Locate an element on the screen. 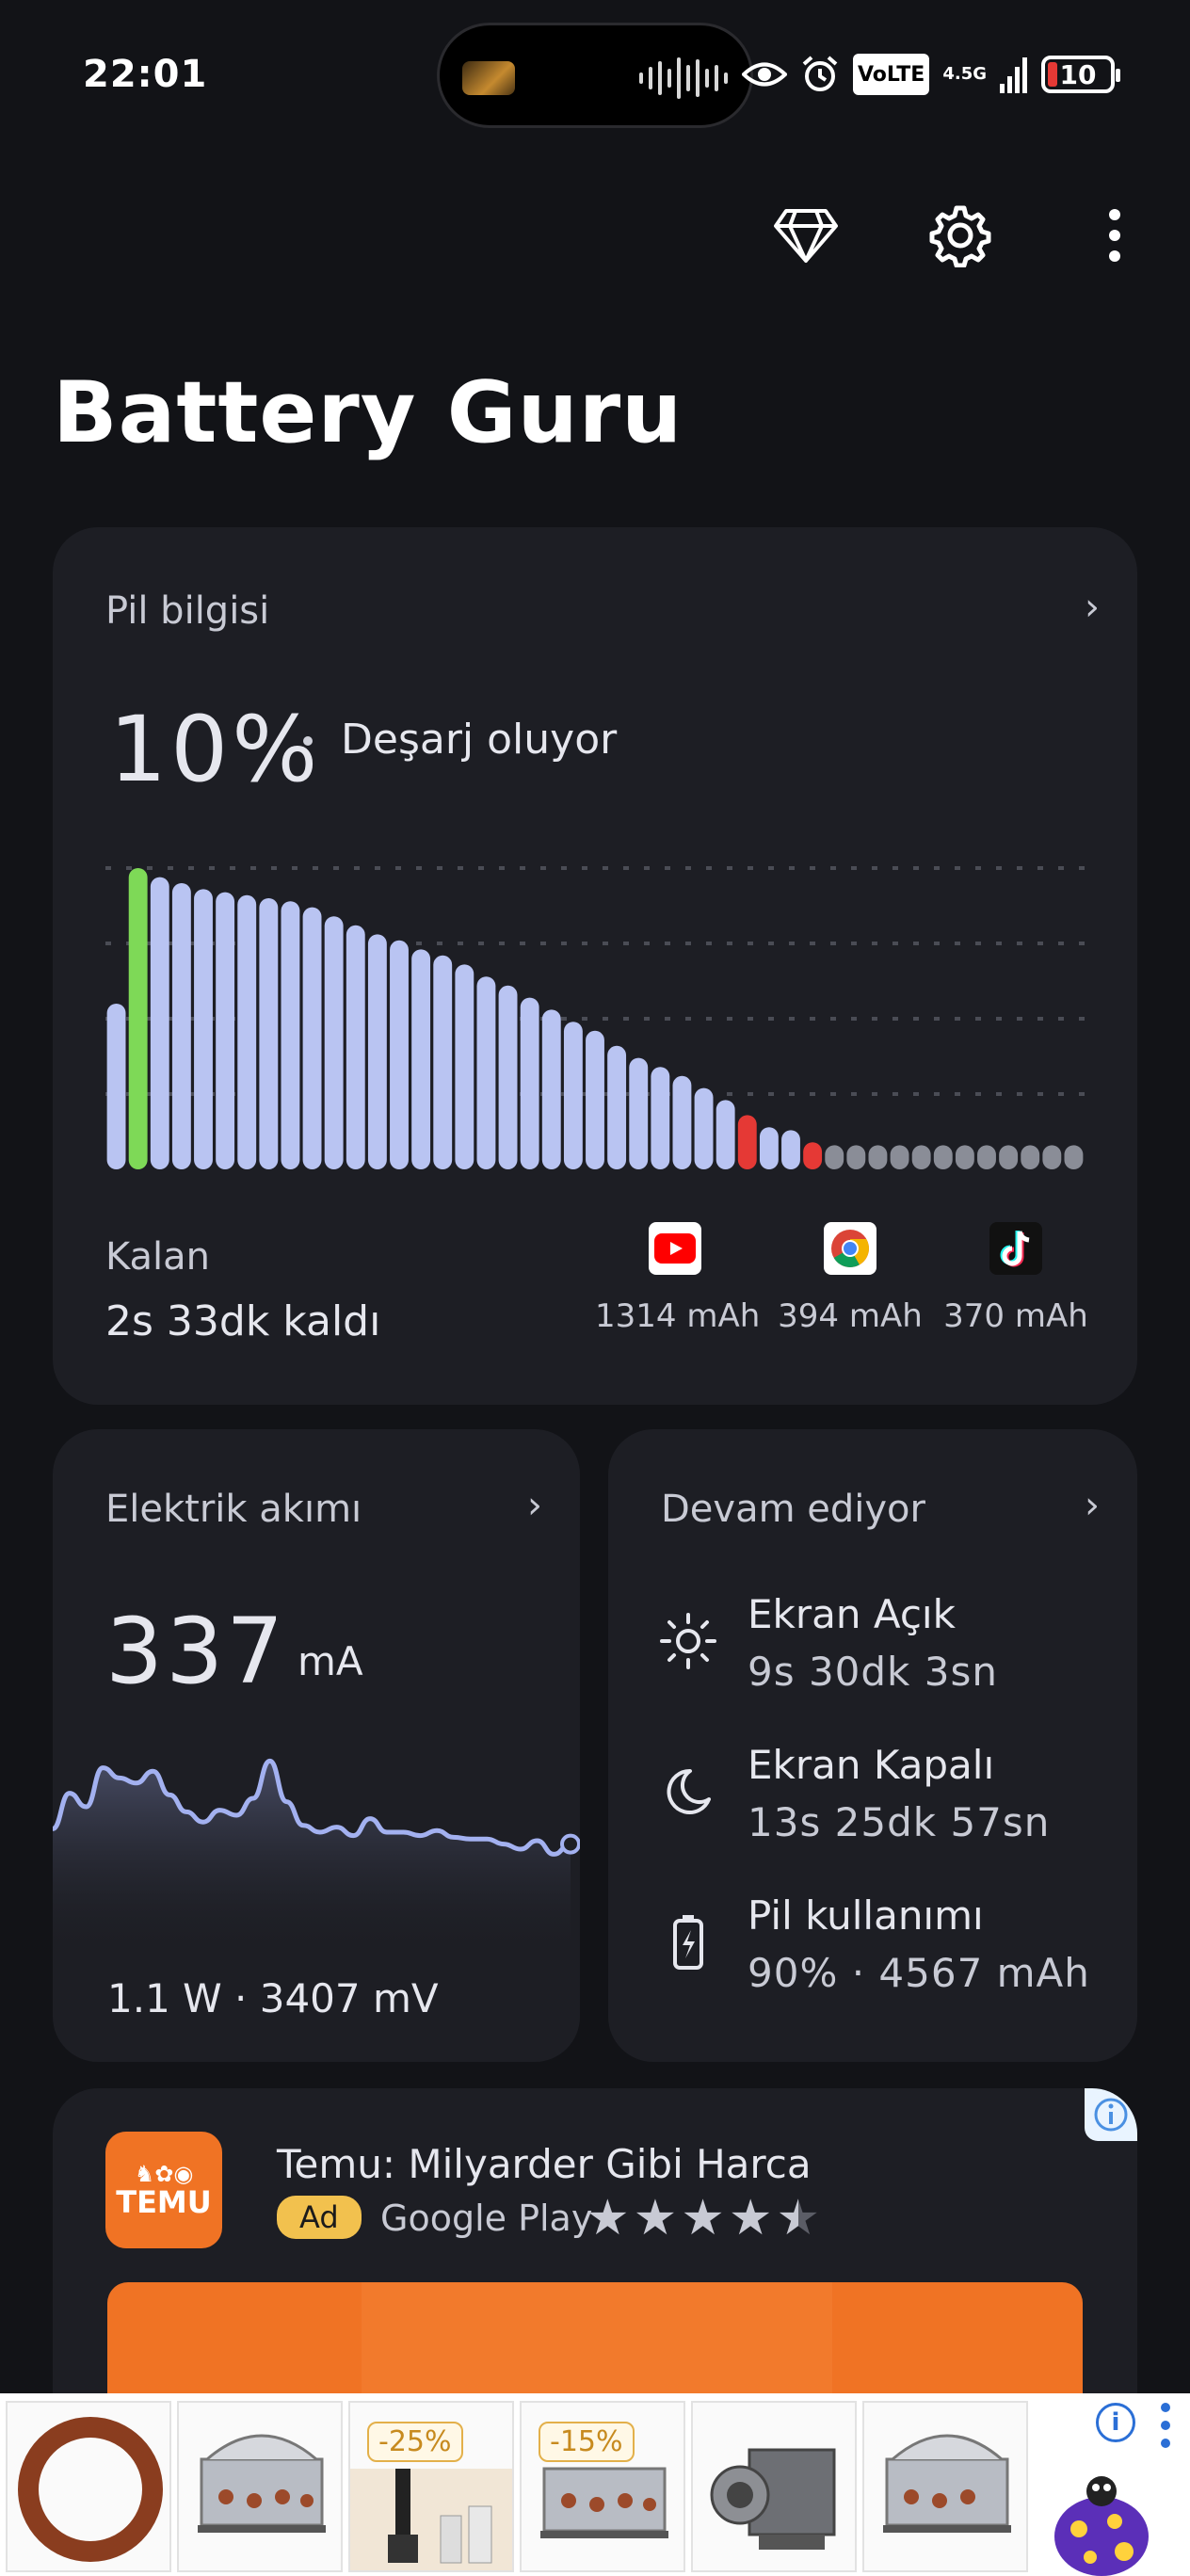 The height and width of the screenshot is (2576, 1190). temu-logo: ♞✿◉ TEMU is located at coordinates (163, 2190).